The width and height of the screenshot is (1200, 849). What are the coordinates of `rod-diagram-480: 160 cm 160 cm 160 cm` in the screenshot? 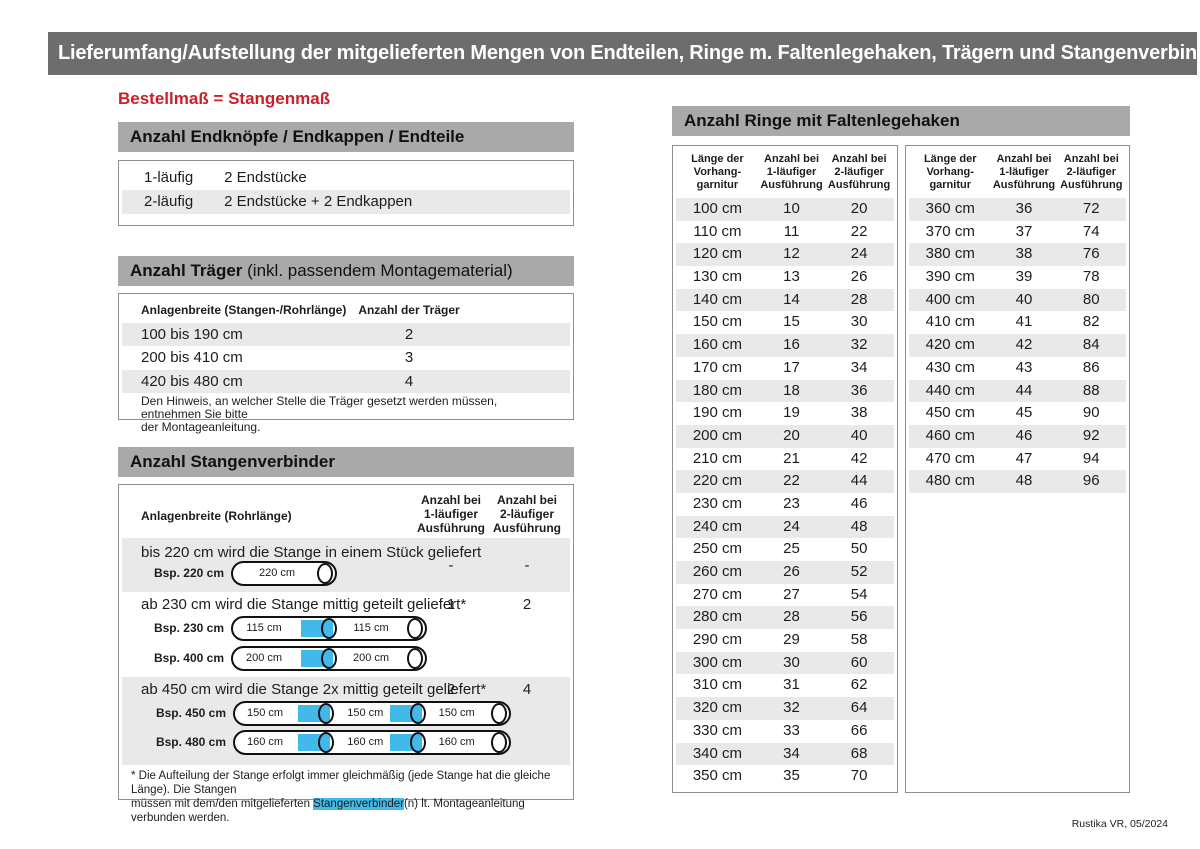 It's located at (372, 742).